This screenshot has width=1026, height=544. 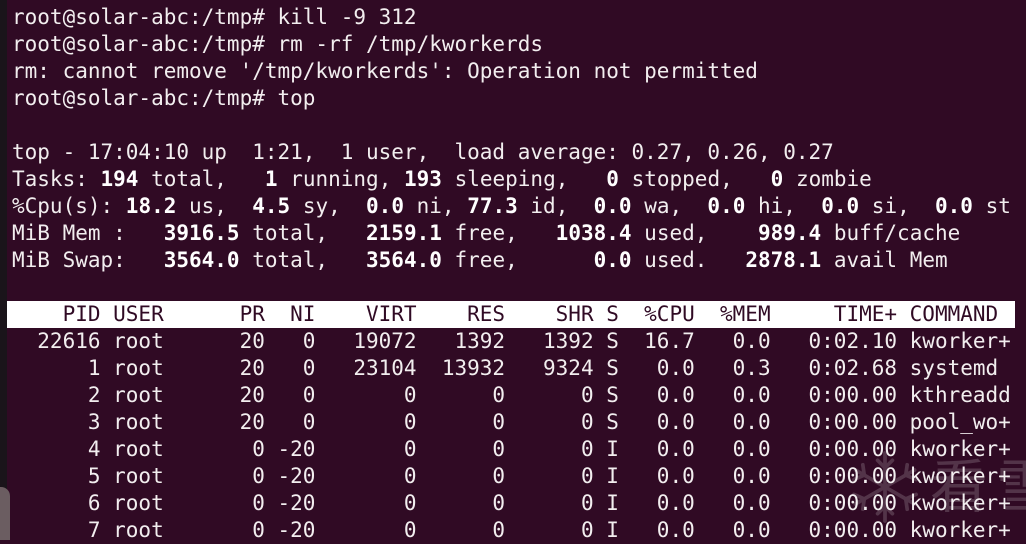 I want to click on terminal-text: Tasks:, so click(x=56, y=179).